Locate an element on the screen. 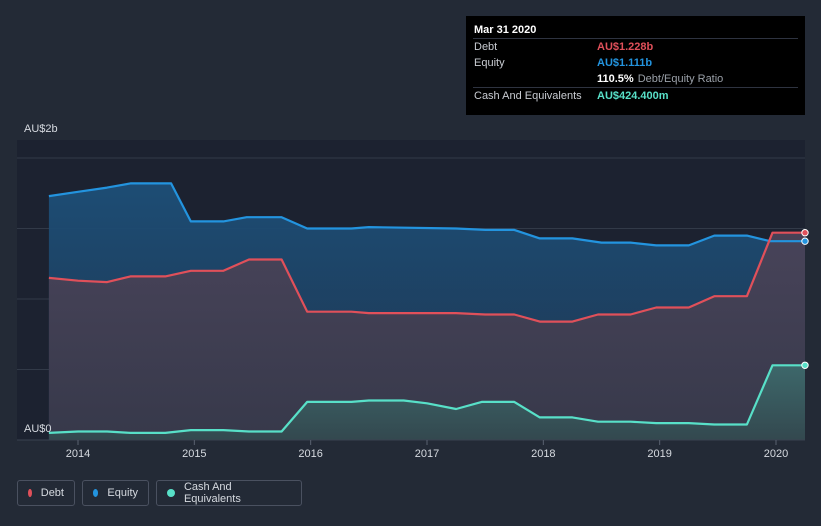  legend-debt-label: Debt is located at coordinates (52, 493).